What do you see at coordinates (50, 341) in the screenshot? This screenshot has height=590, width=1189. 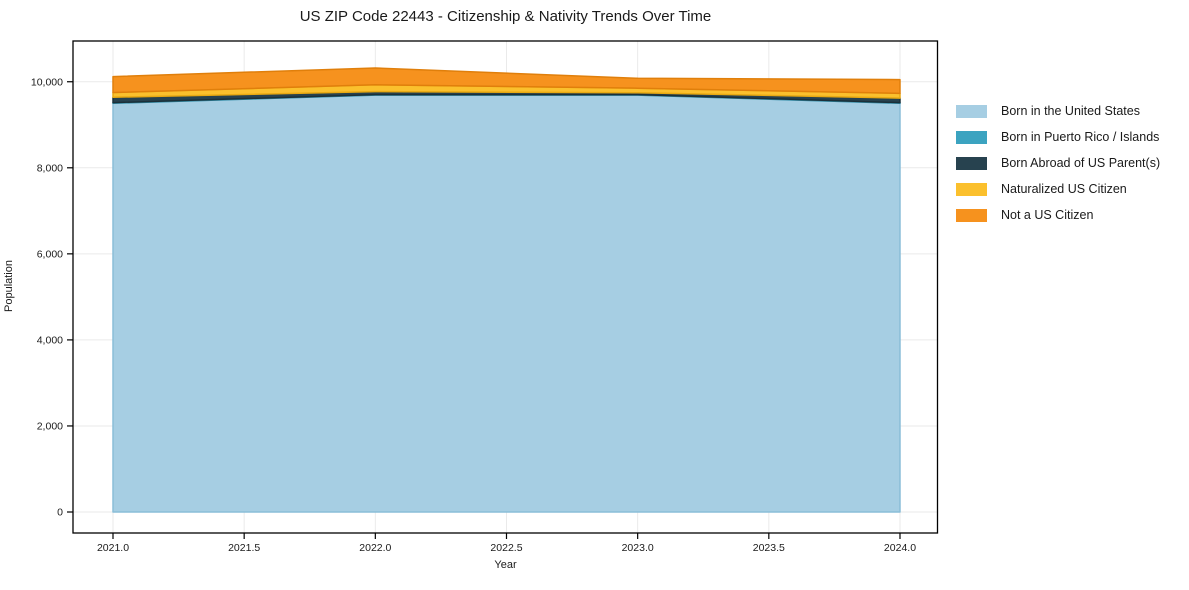 I see `y-tick-label: 4,000` at bounding box center [50, 341].